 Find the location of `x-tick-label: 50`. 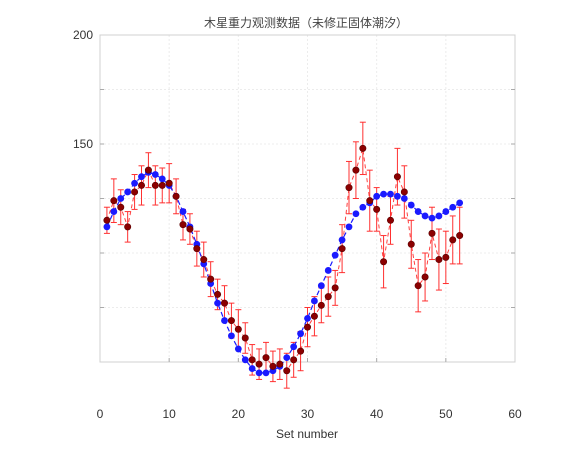

x-tick-label: 50 is located at coordinates (446, 414).